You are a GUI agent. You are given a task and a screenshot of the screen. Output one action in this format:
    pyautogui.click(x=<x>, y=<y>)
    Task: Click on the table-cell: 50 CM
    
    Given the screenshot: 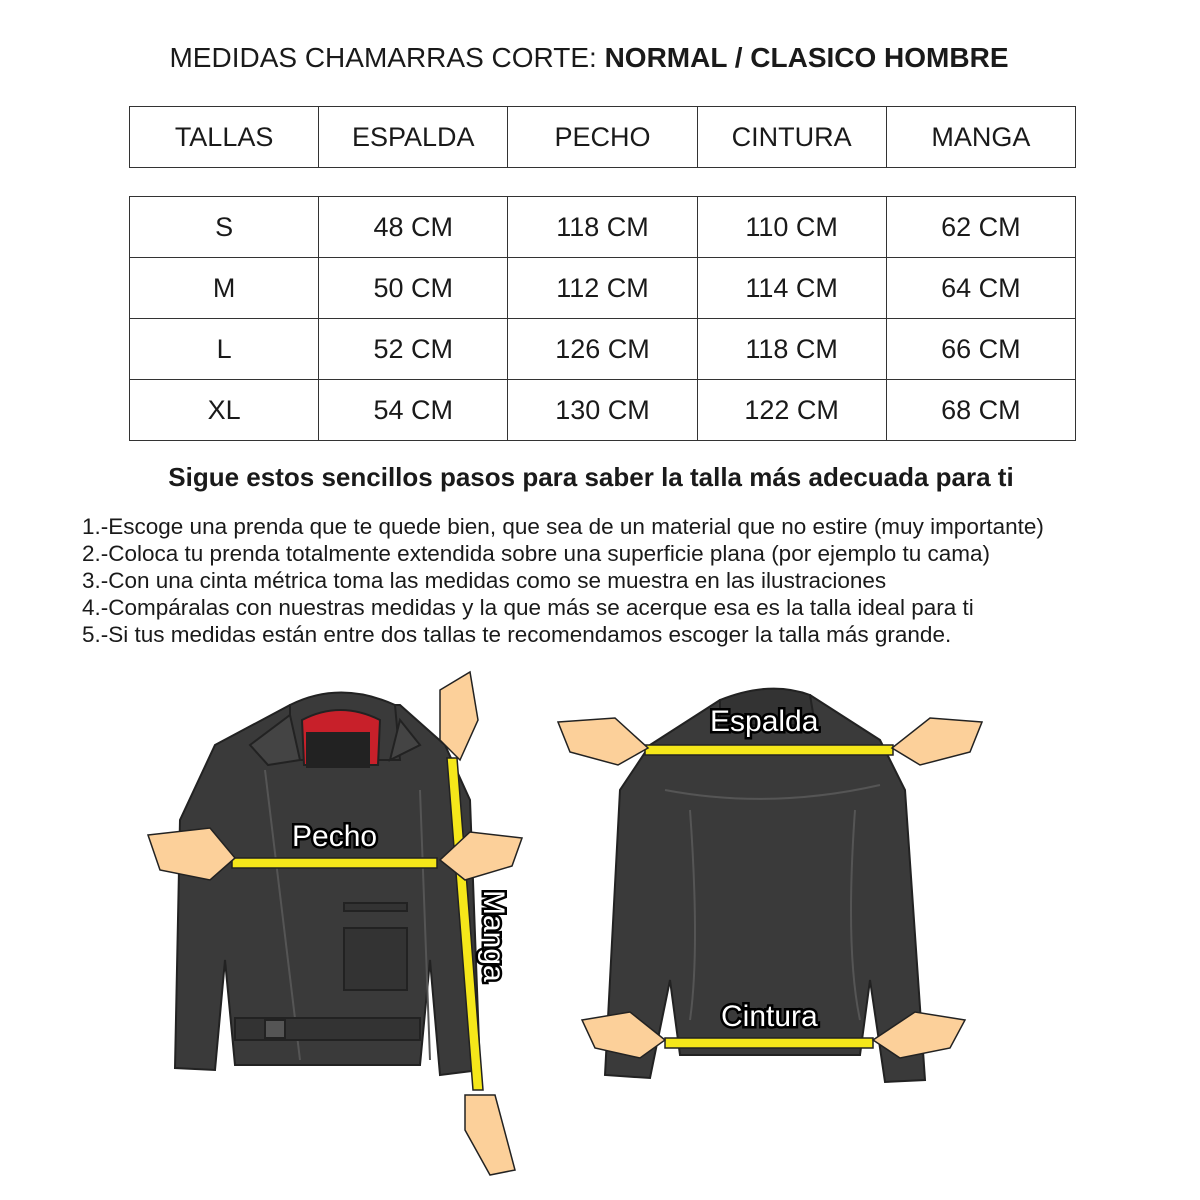 What is the action you would take?
    pyautogui.click(x=413, y=288)
    